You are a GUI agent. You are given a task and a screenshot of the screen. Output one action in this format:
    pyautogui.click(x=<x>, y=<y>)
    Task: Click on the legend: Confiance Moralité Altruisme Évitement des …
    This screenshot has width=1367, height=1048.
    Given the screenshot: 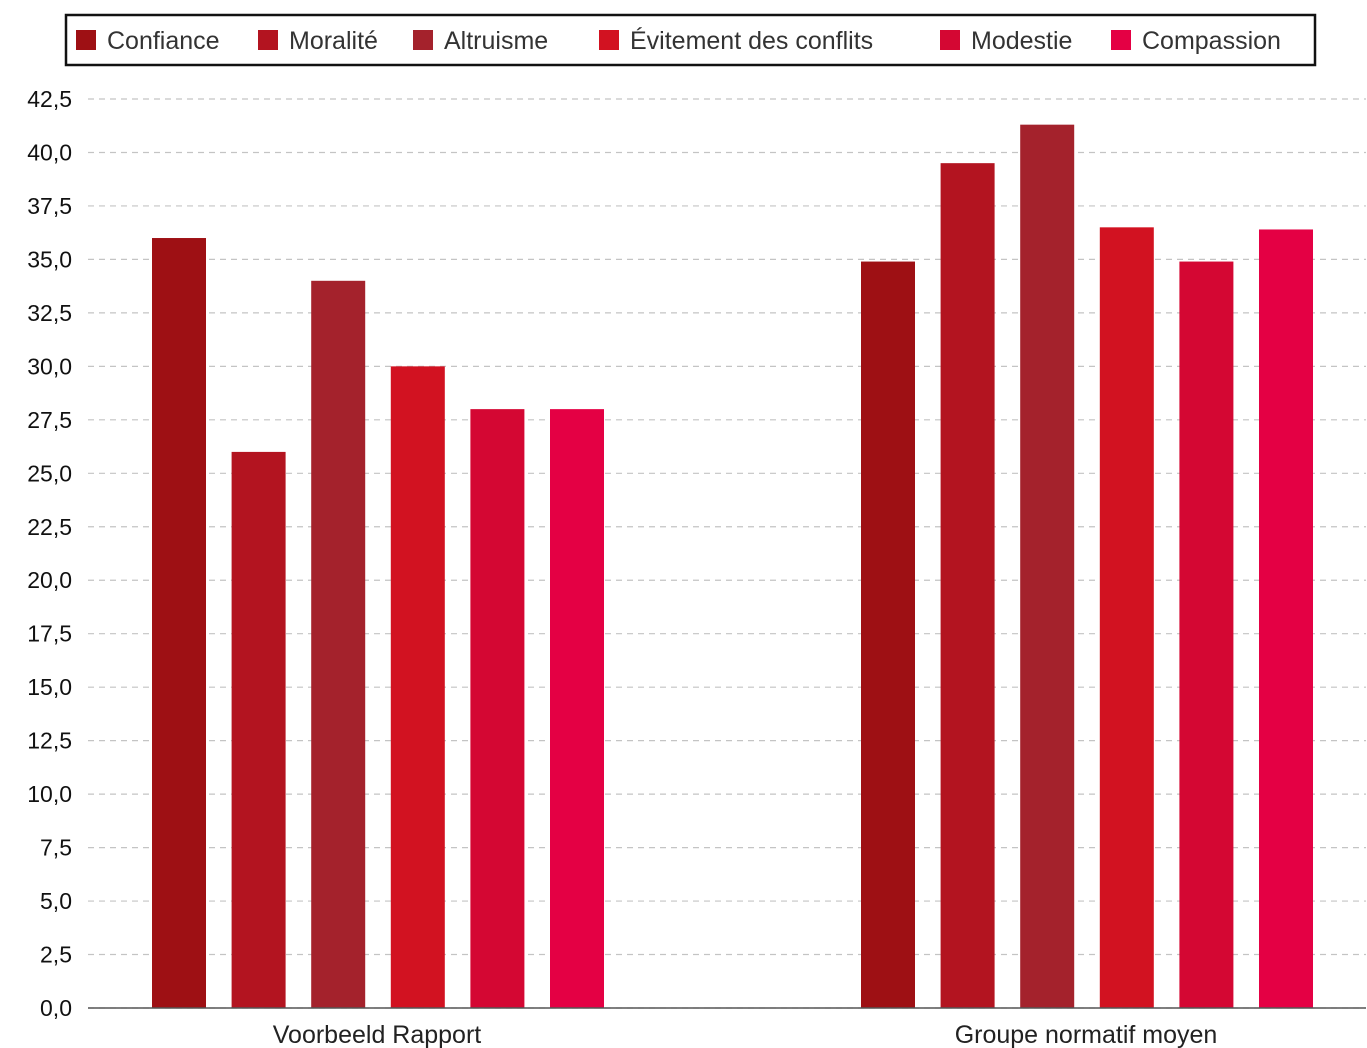 What is the action you would take?
    pyautogui.click(x=690, y=40)
    